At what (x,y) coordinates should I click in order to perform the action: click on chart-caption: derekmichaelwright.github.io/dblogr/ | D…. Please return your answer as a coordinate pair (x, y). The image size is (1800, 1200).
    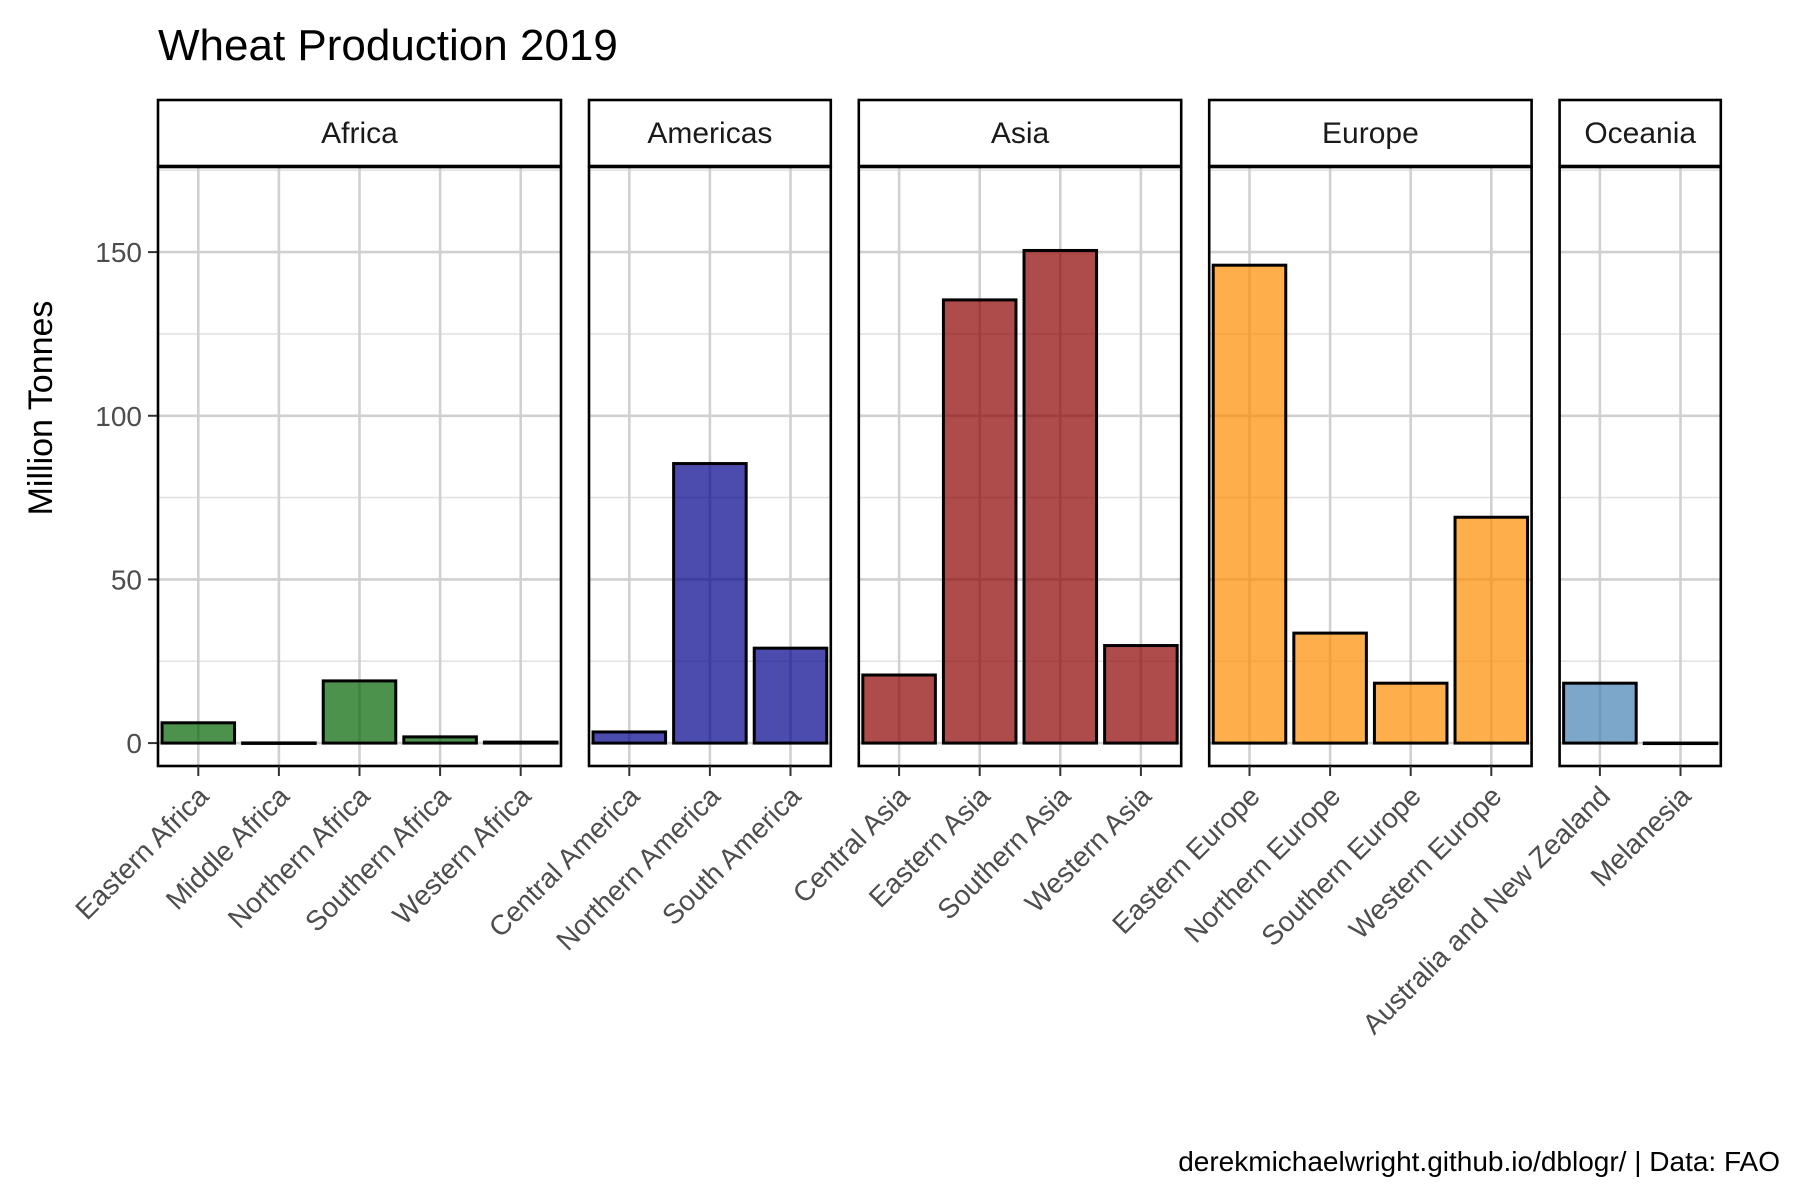
    Looking at the image, I should click on (1479, 1161).